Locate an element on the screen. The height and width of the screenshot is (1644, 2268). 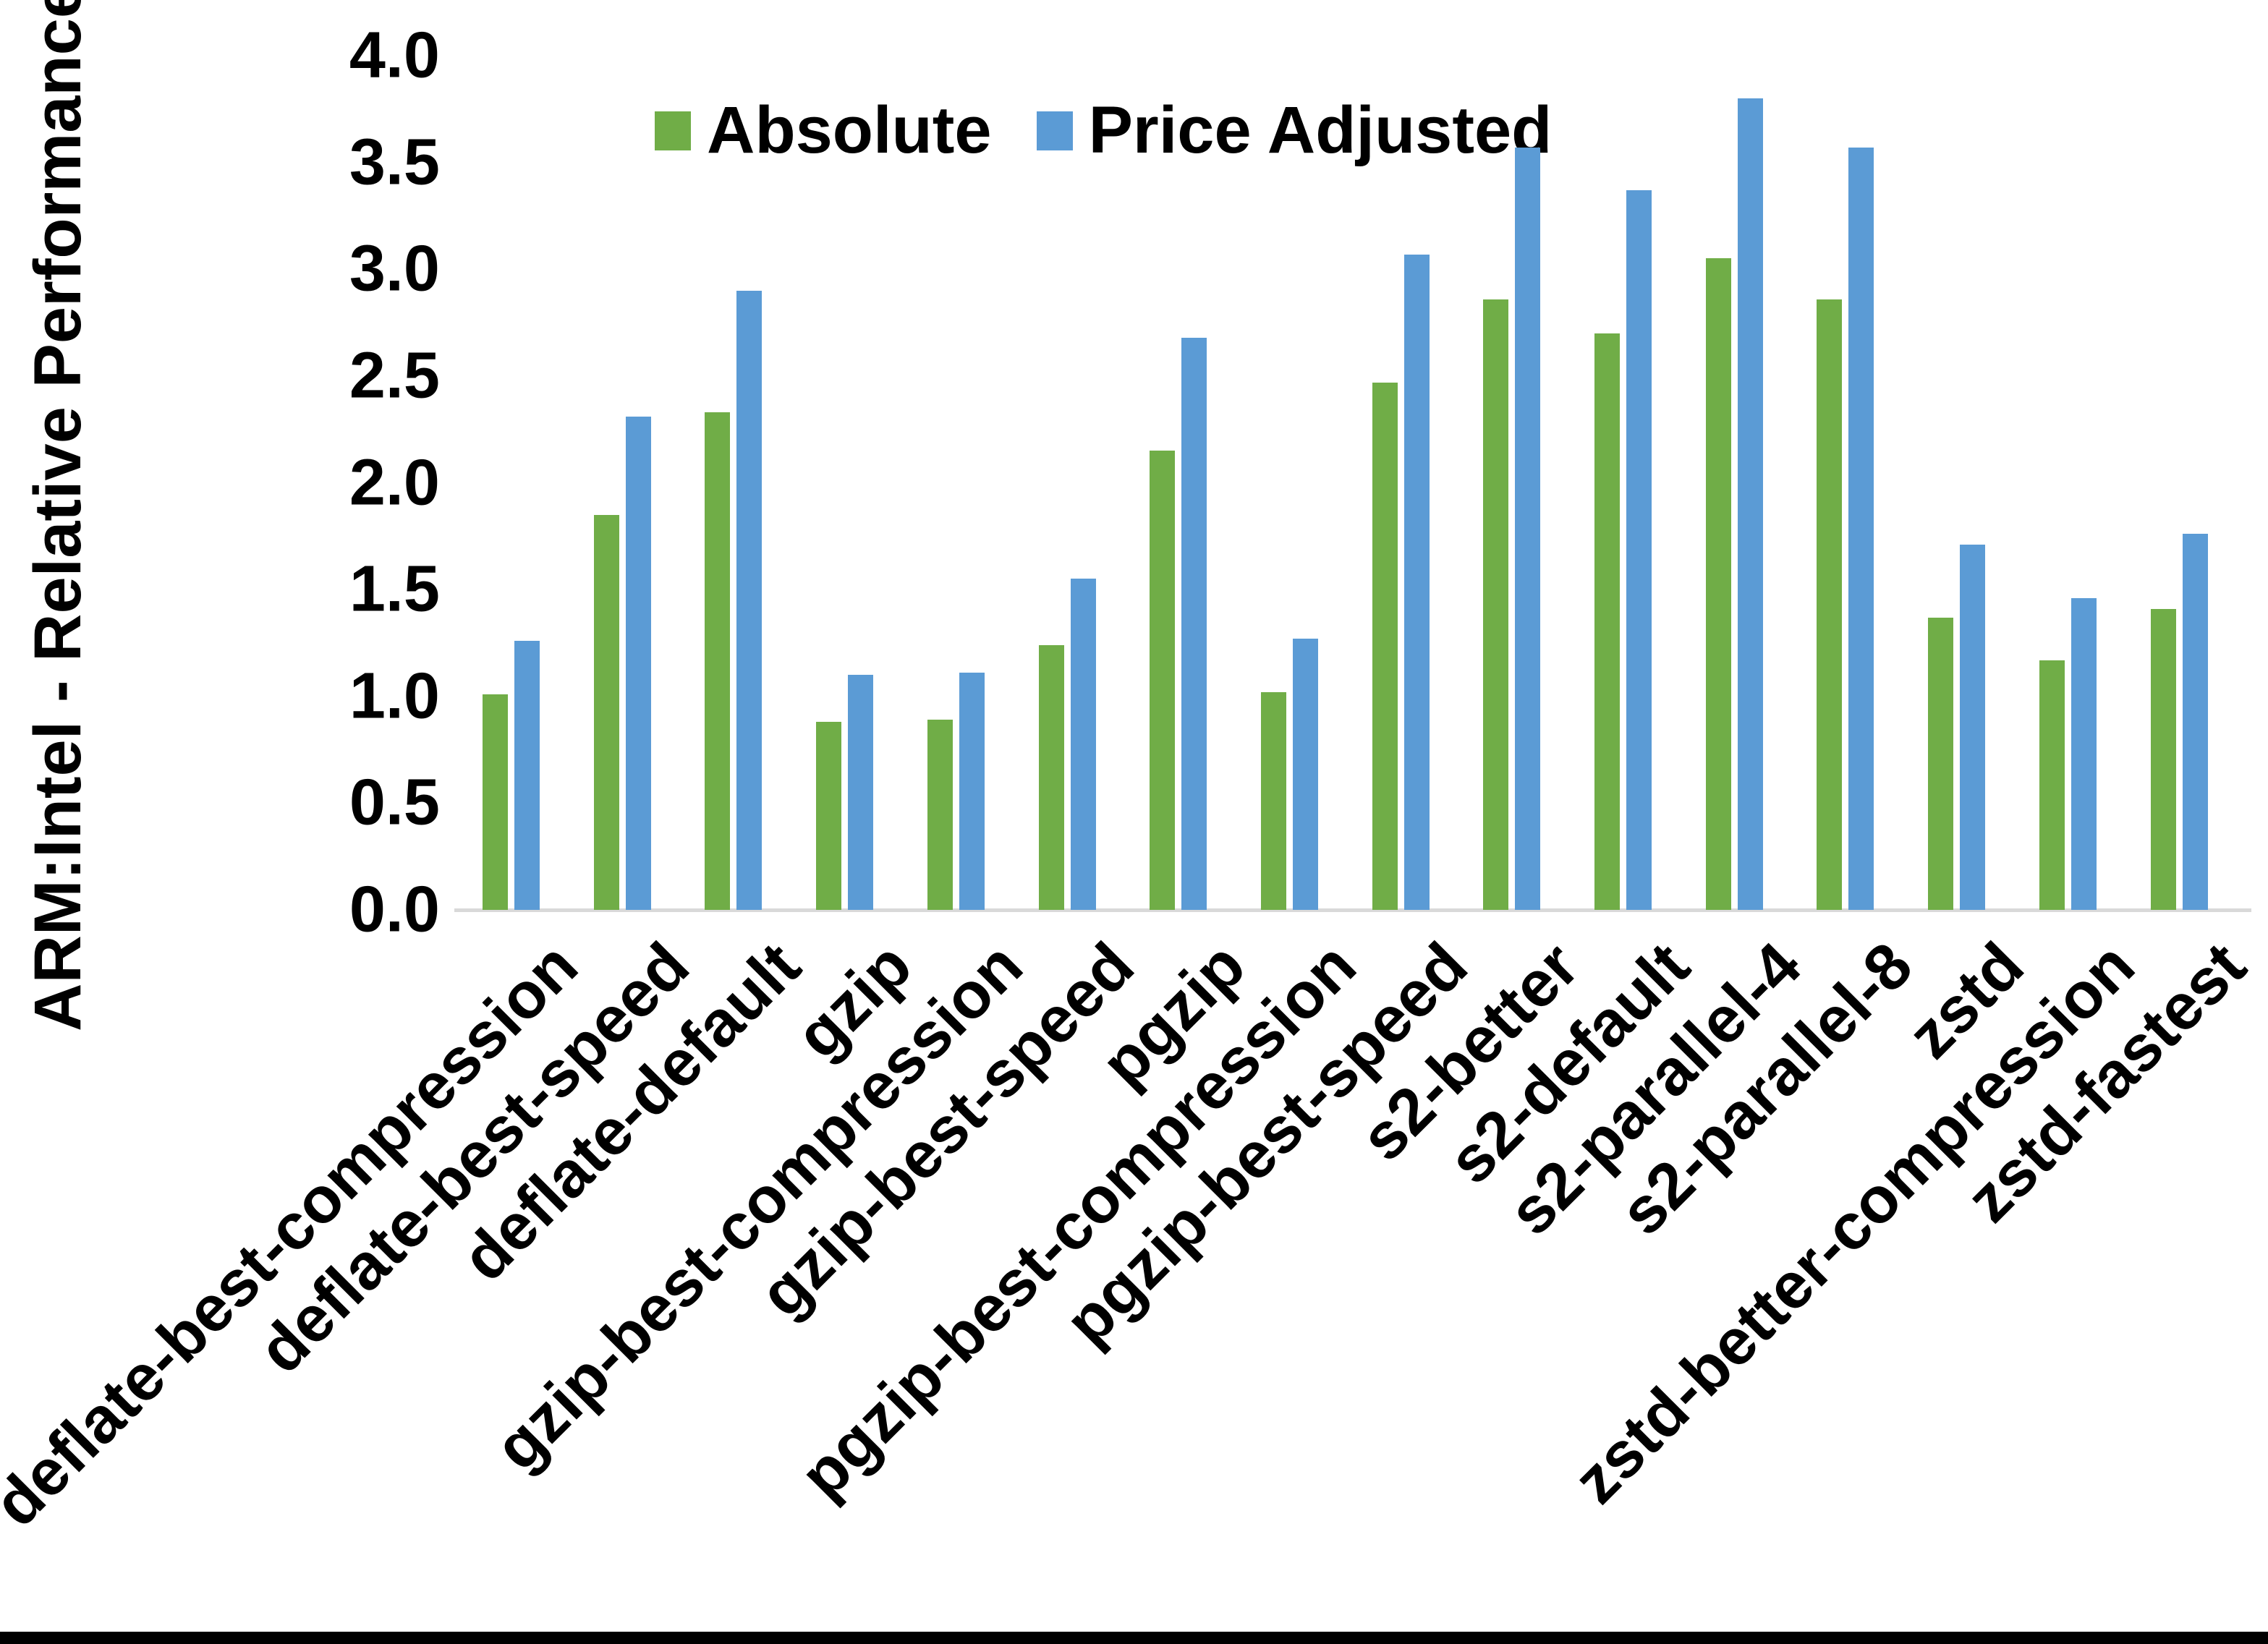
legend-label-absolute: Absolute is located at coordinates (849, 130).